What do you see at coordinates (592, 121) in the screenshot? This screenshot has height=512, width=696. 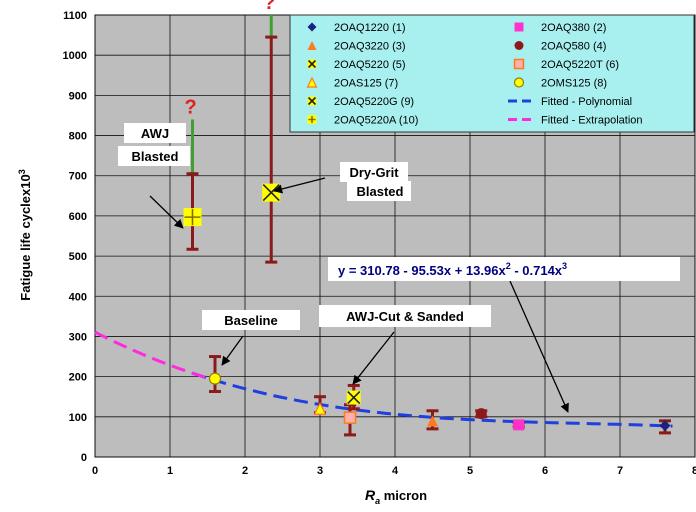 I see `legend-label: Fitted - Extrapolation` at bounding box center [592, 121].